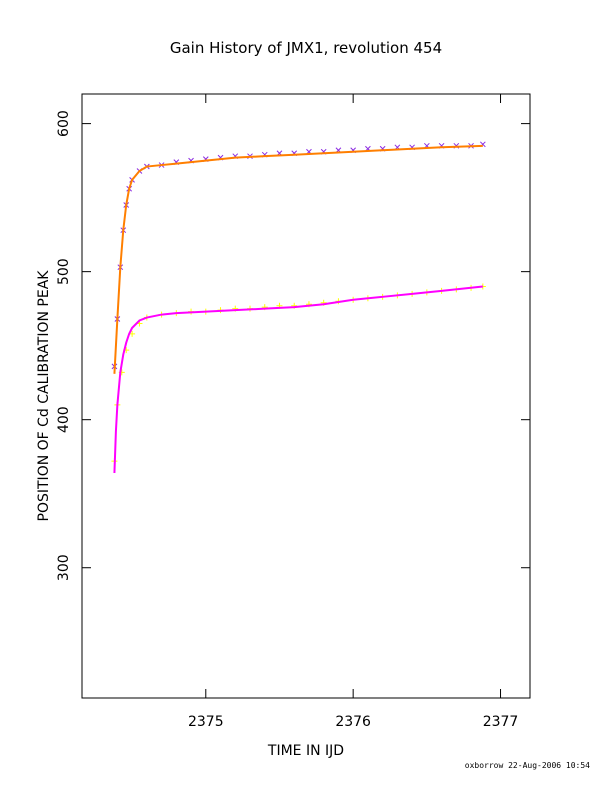 The height and width of the screenshot is (792, 612). Describe the element at coordinates (64, 271) in the screenshot. I see `y-tick-label: 500` at that location.